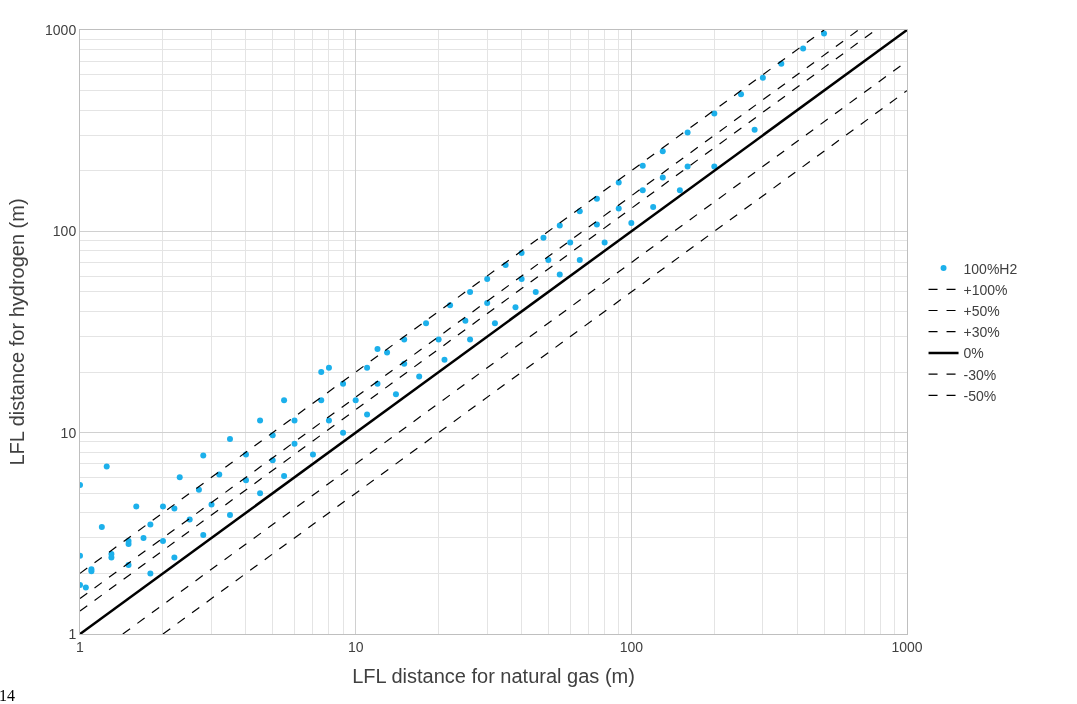 The width and height of the screenshot is (1077, 704). Describe the element at coordinates (355, 646) in the screenshot. I see `x-tick-label: 10` at that location.